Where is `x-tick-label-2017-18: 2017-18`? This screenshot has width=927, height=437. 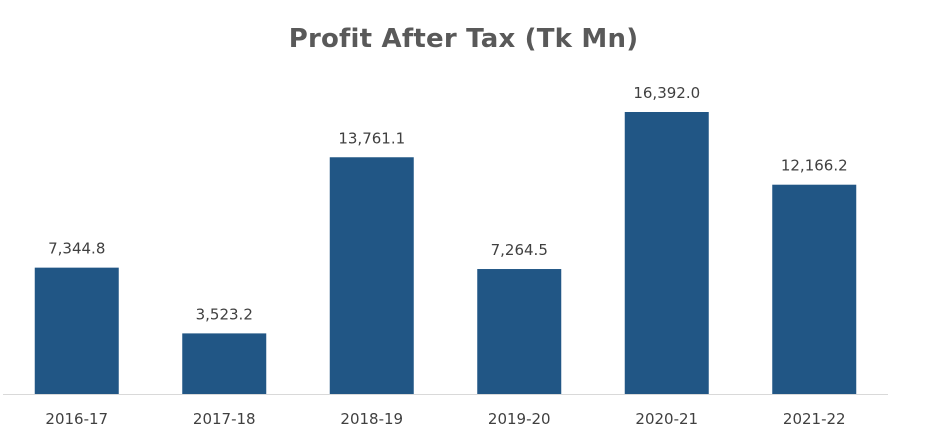
x-tick-label-2017-18: 2017-18 is located at coordinates (224, 419).